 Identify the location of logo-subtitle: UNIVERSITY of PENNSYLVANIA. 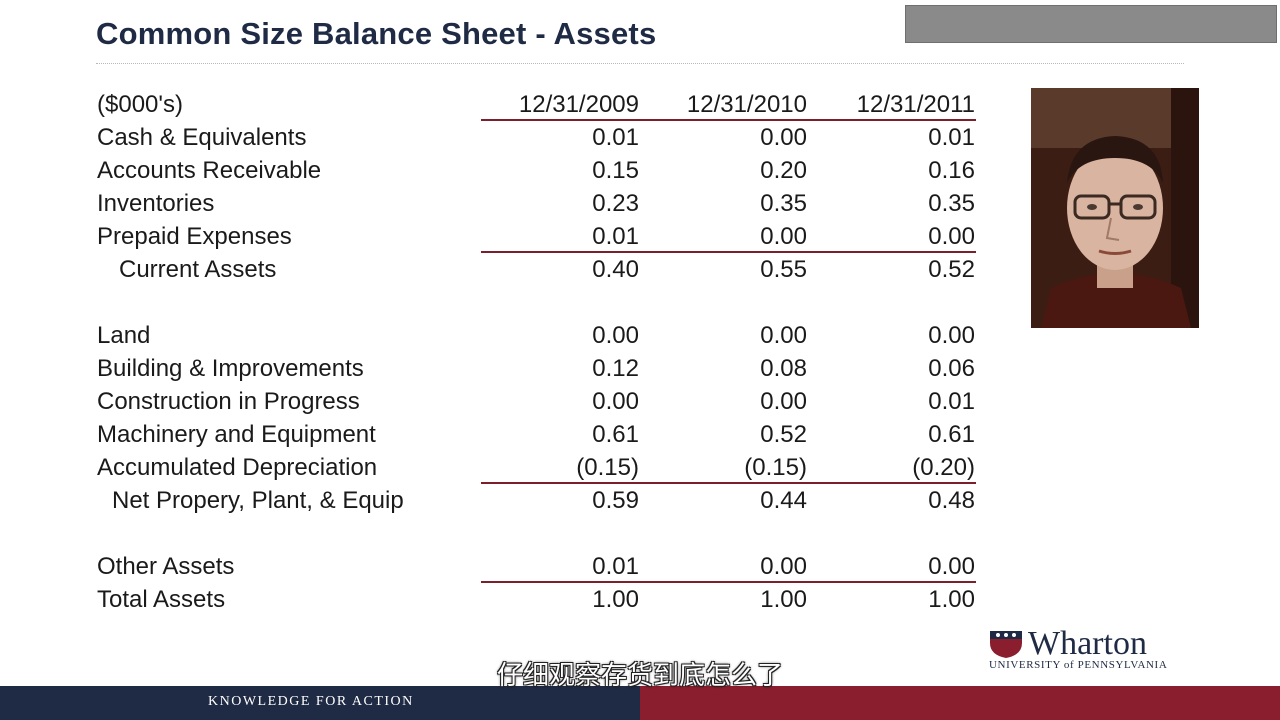
(1078, 665).